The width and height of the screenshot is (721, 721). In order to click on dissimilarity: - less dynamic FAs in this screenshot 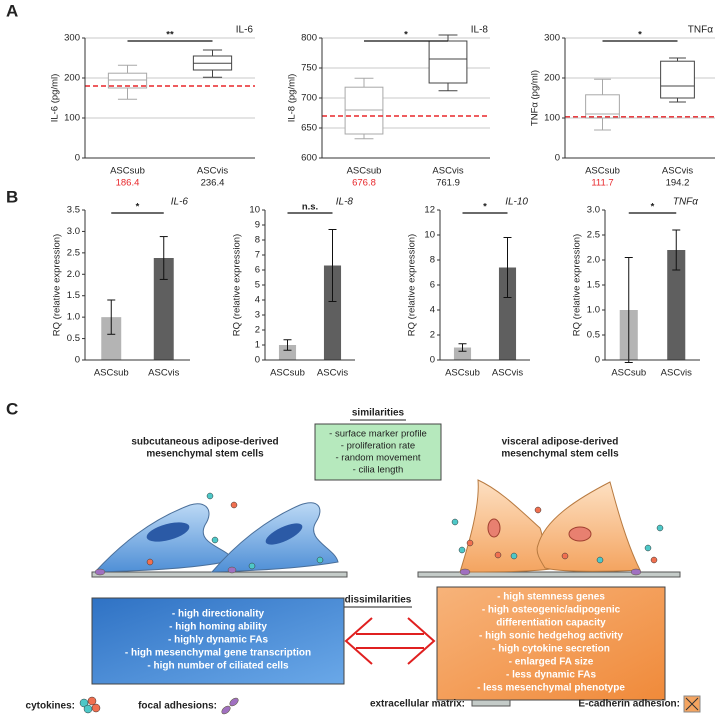, I will do `click(551, 675)`.